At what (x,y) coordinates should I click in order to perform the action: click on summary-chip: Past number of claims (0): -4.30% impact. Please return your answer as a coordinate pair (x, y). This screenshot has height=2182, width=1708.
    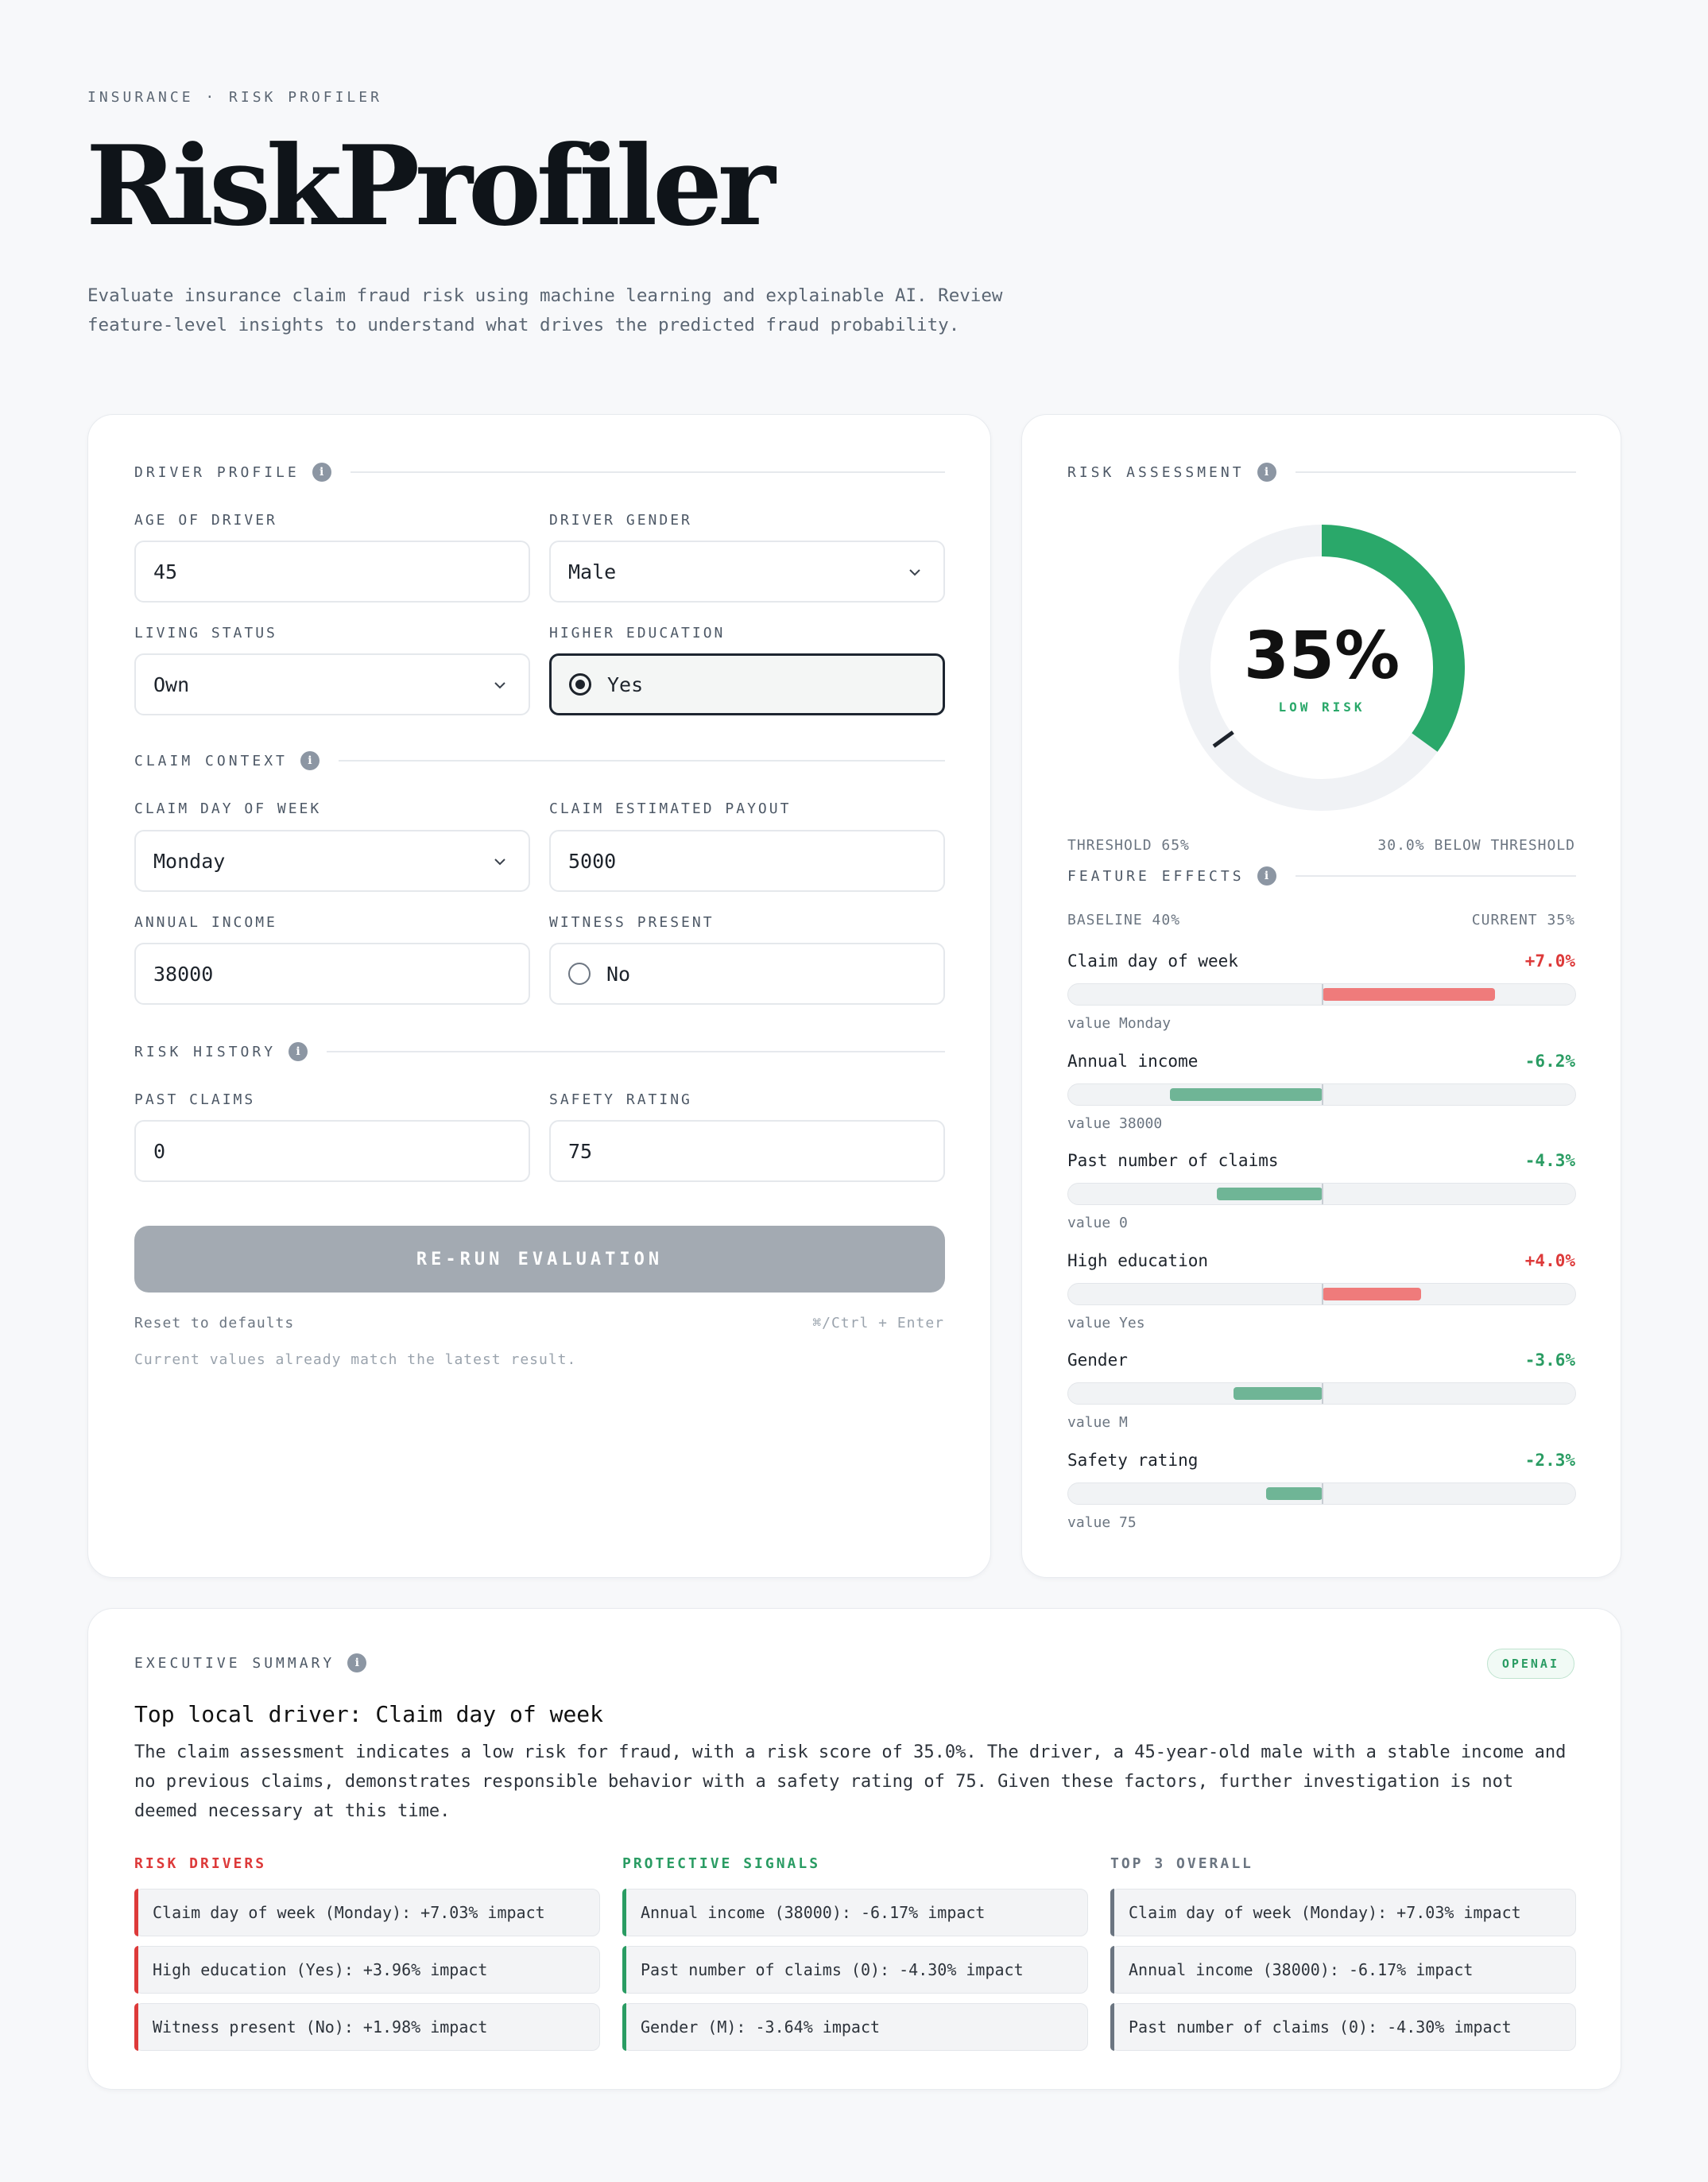
    Looking at the image, I should click on (1343, 2027).